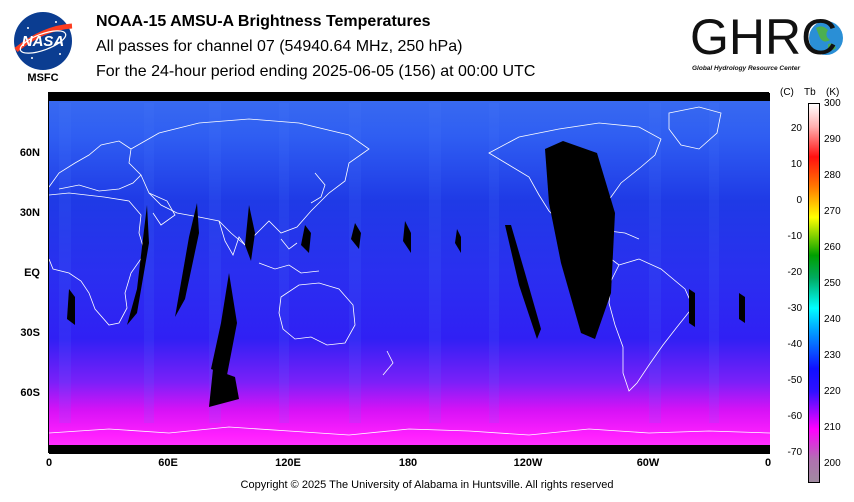 Image resolution: width=854 pixels, height=502 pixels. I want to click on colorbar-kelvin-tick: 280, so click(832, 175).